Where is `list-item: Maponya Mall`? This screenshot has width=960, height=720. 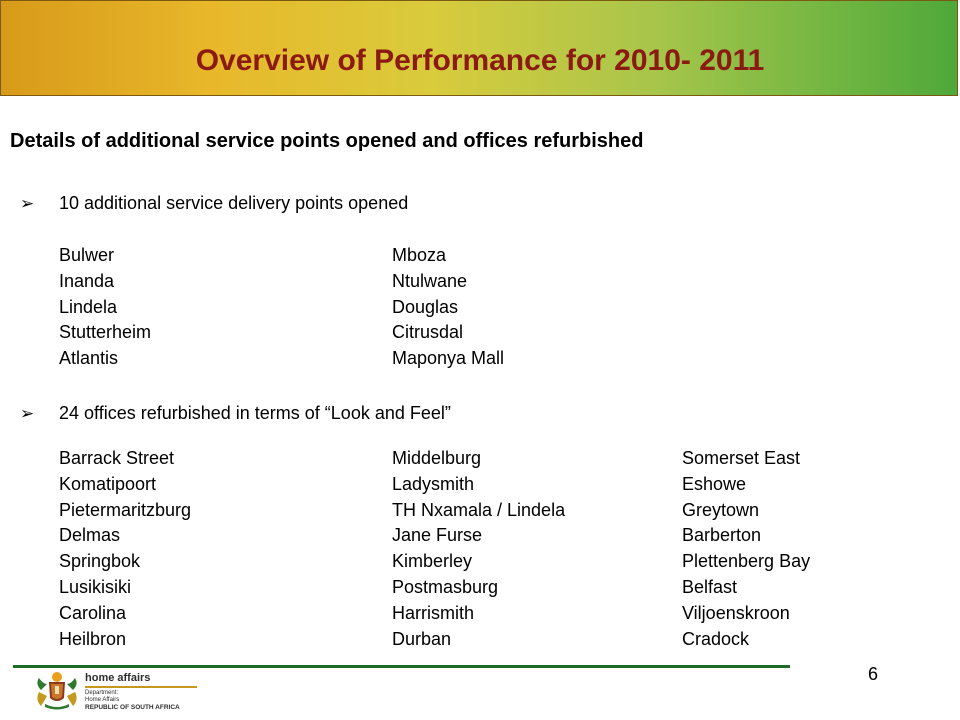 list-item: Maponya Mall is located at coordinates (448, 358).